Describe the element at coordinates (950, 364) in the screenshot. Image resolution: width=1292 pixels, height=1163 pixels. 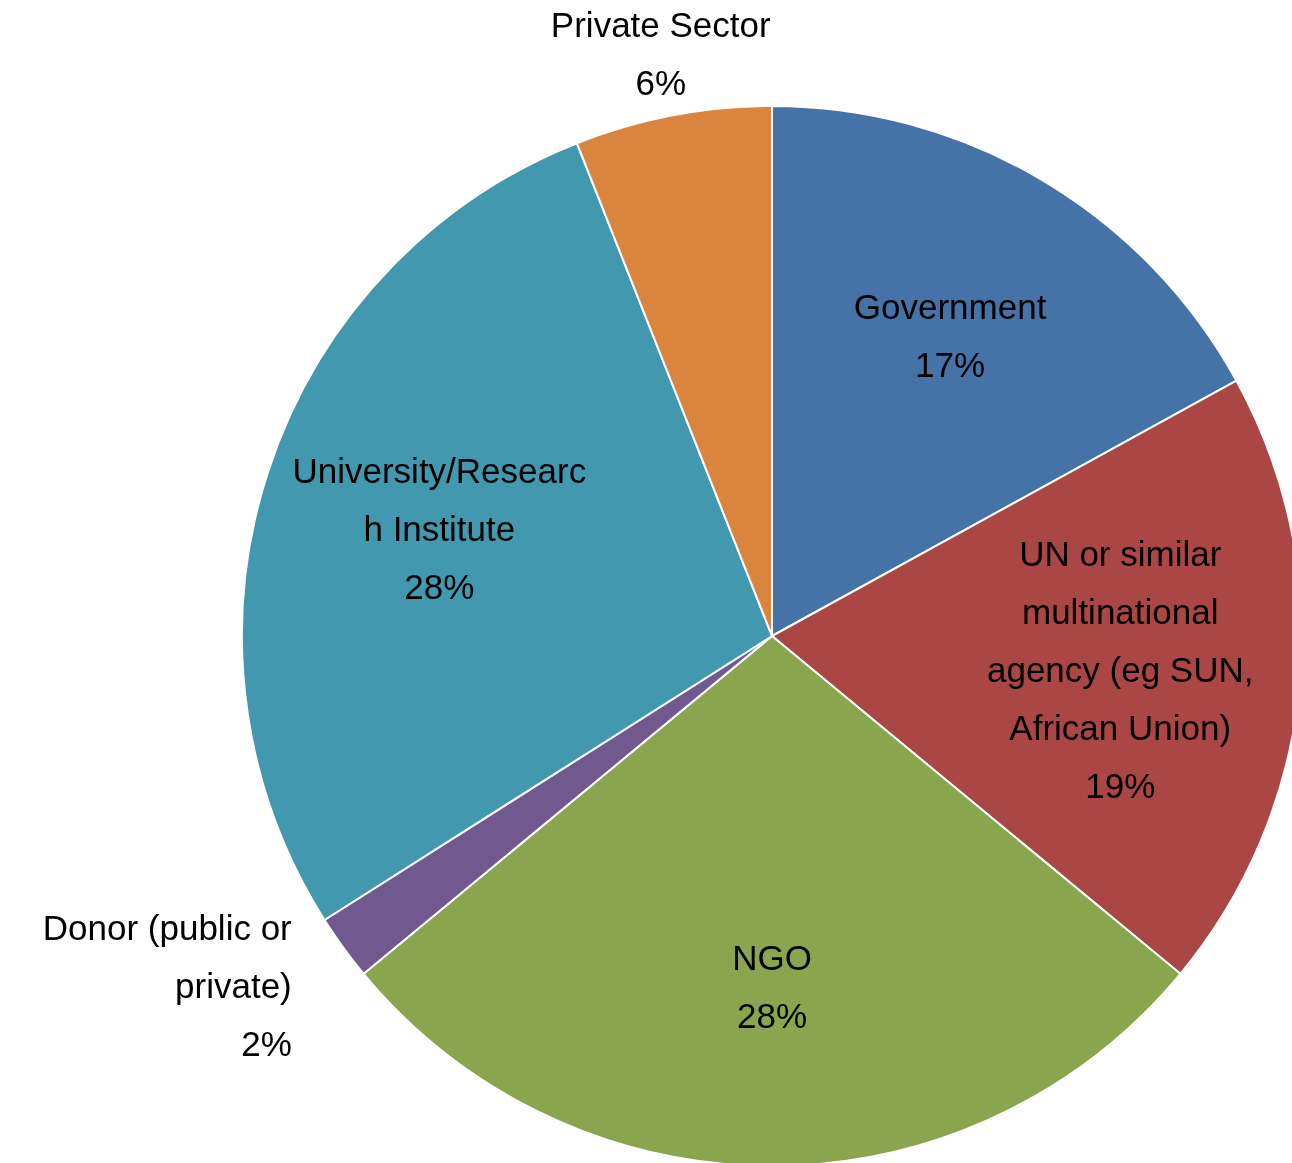
I see `data-label: 17%` at that location.